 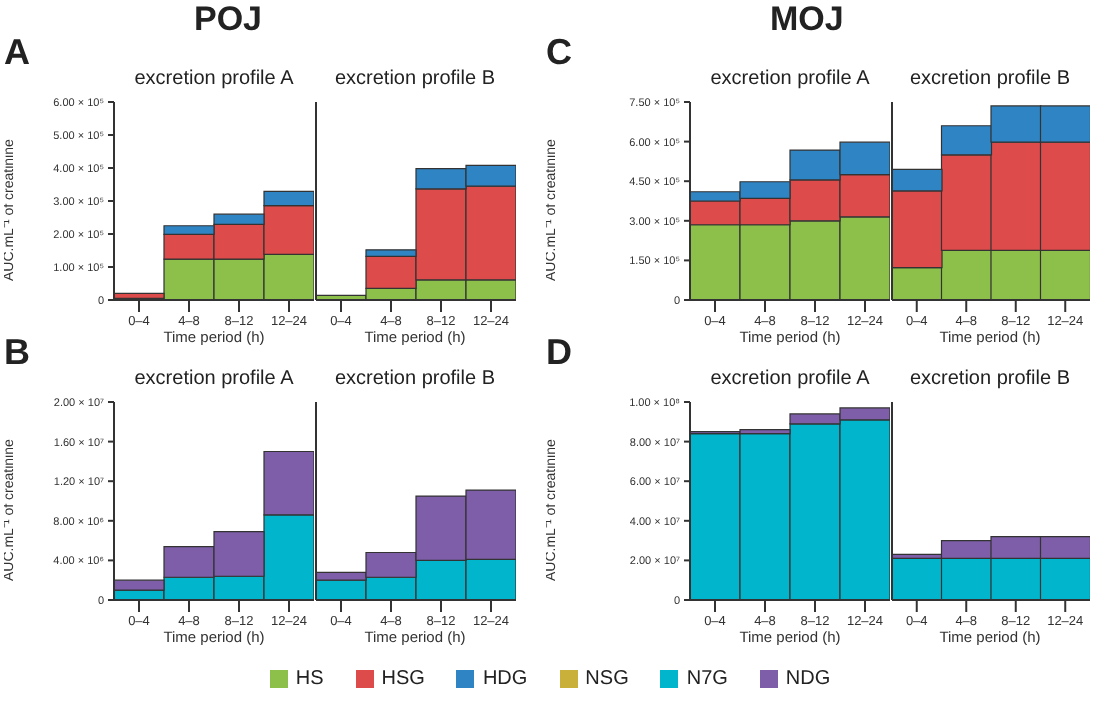 I want to click on text: MOJ, so click(x=807, y=20).